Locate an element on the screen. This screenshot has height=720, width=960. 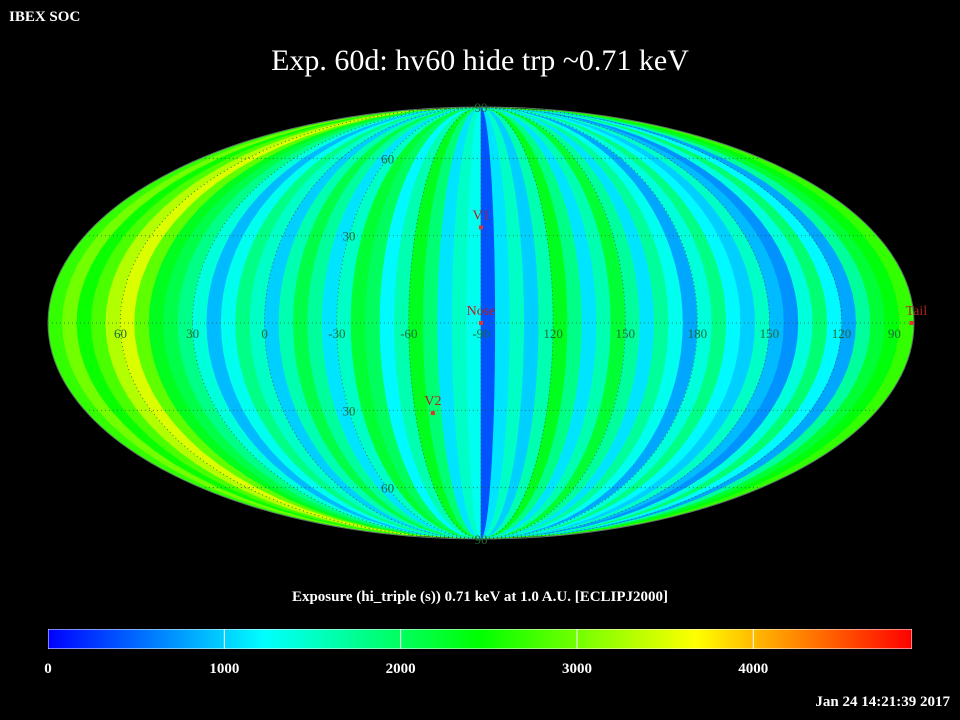
chart-title: Exp. 60d: hv60 hide trp ~0.71 keV is located at coordinates (480, 60).